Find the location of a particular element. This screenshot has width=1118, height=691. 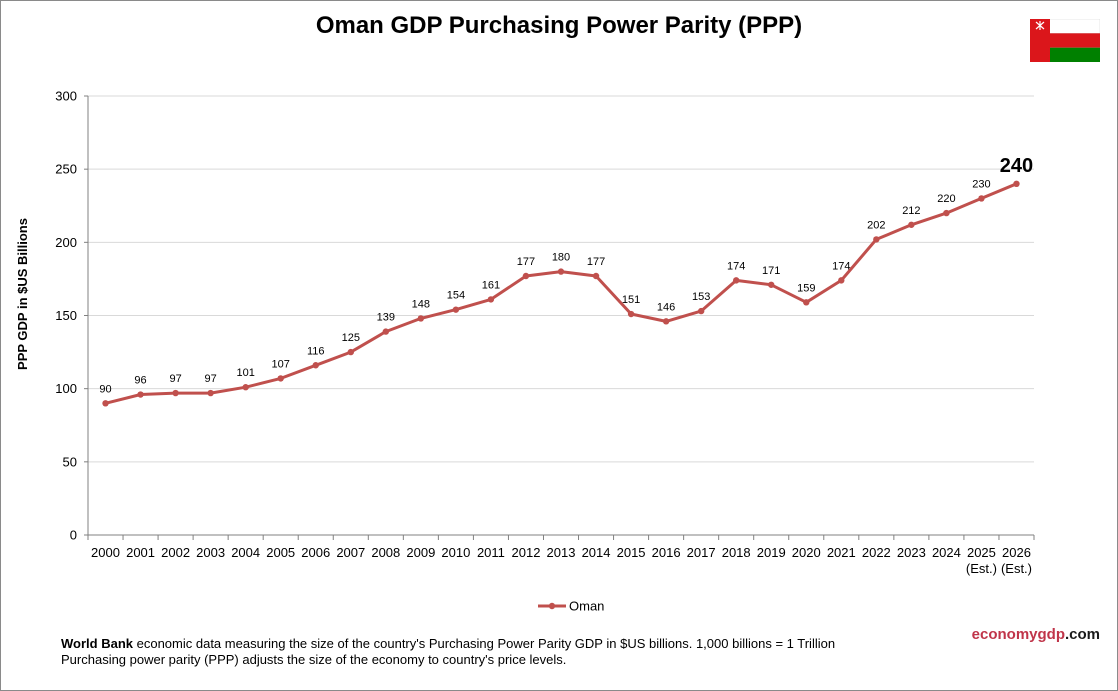

data-label: 146 is located at coordinates (666, 307).